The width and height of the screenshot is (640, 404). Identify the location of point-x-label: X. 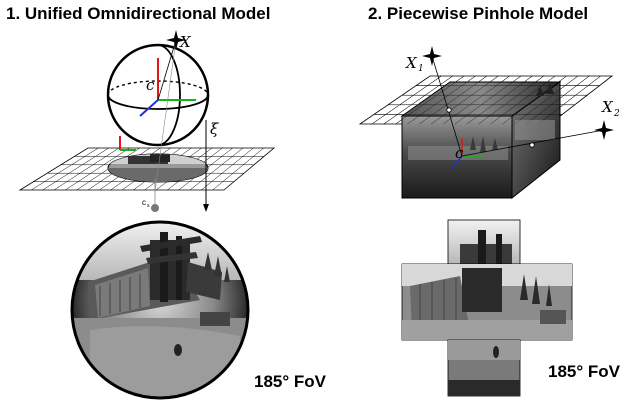
(185, 42).